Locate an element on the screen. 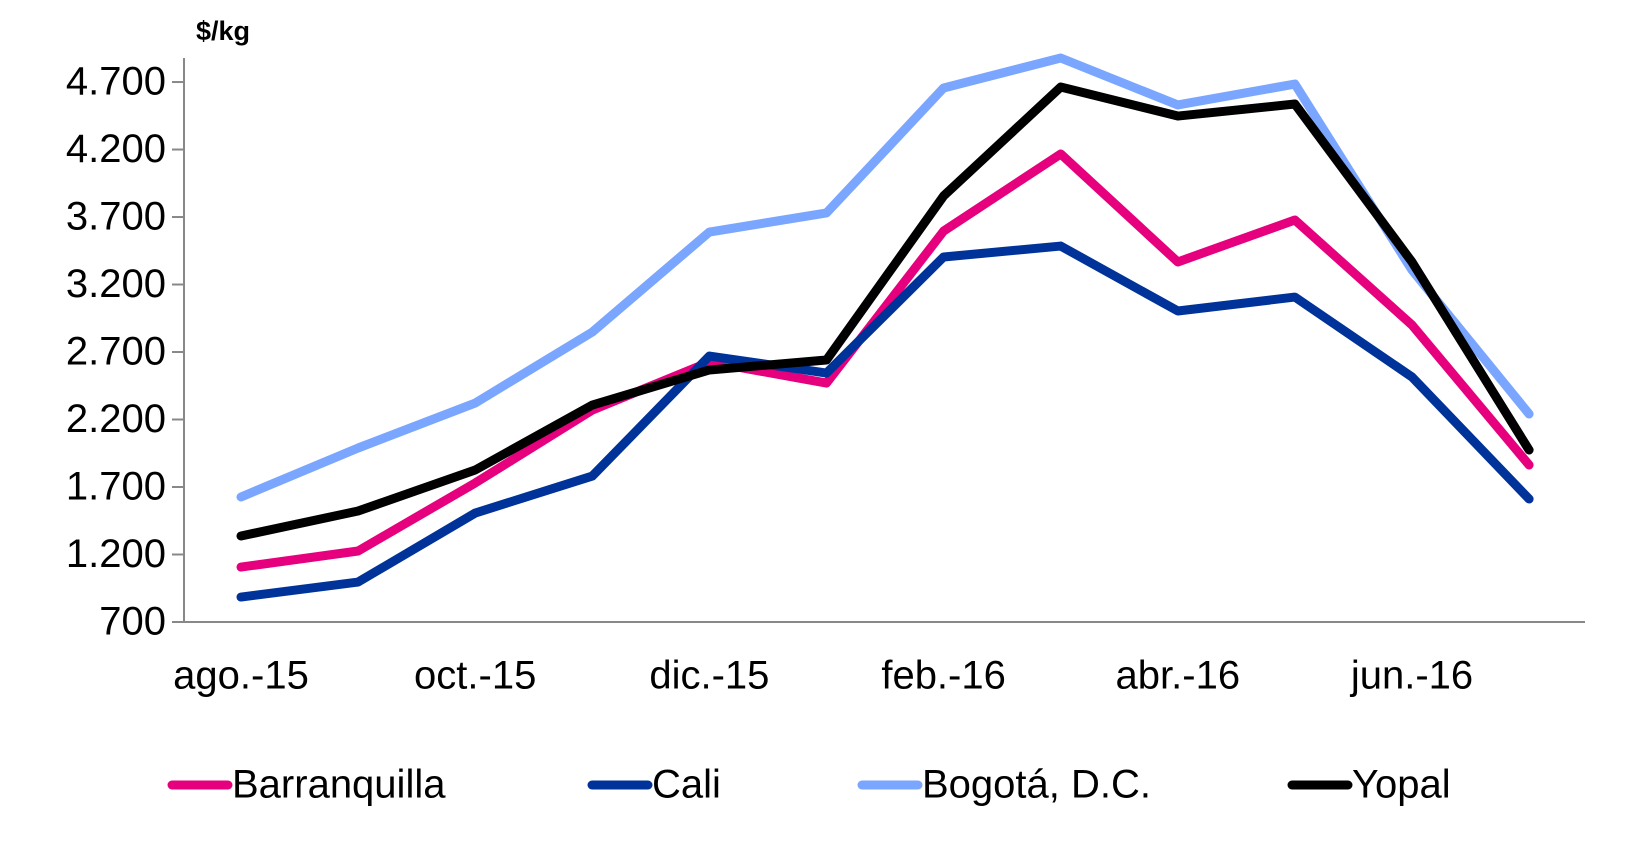 The image size is (1643, 845). y-tick-label: 4.200 is located at coordinates (116, 149).